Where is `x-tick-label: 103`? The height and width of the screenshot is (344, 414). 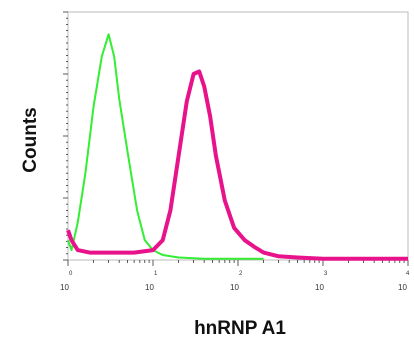
x-tick-label: 103 is located at coordinates (321, 281).